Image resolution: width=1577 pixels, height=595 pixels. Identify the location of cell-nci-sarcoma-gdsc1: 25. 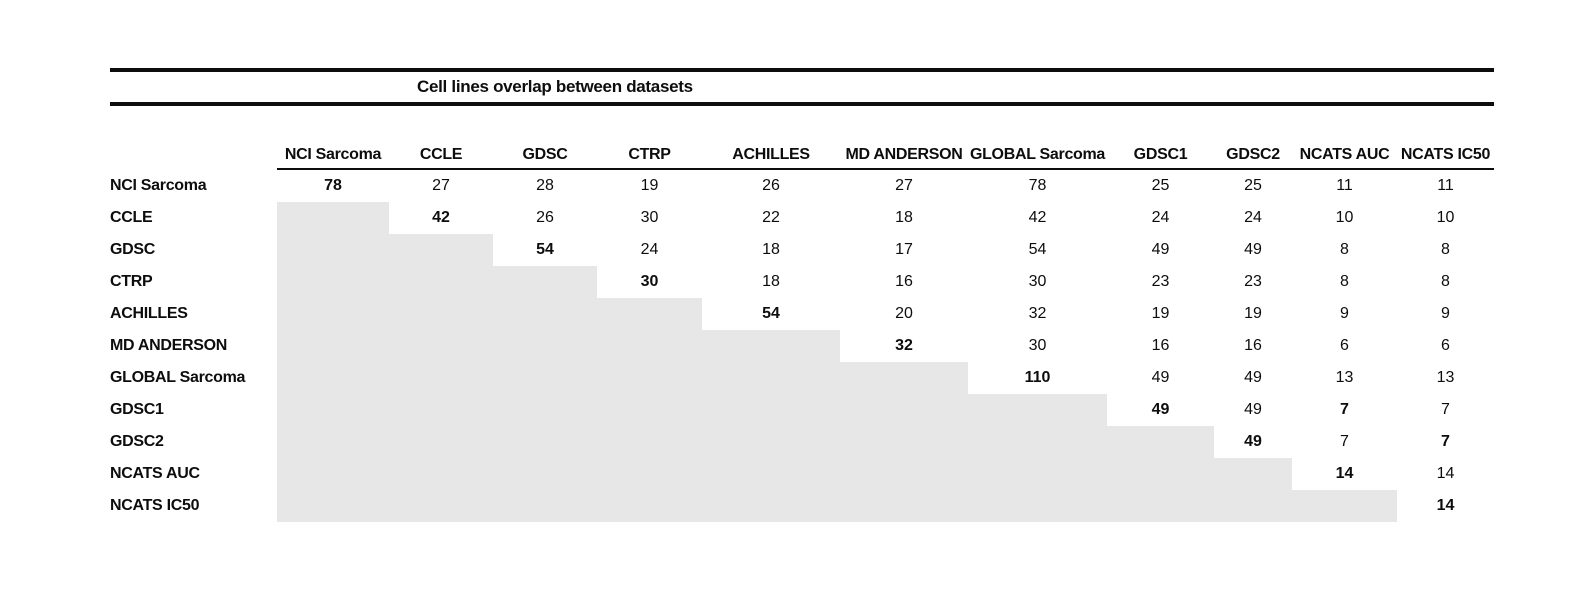
(1160, 185).